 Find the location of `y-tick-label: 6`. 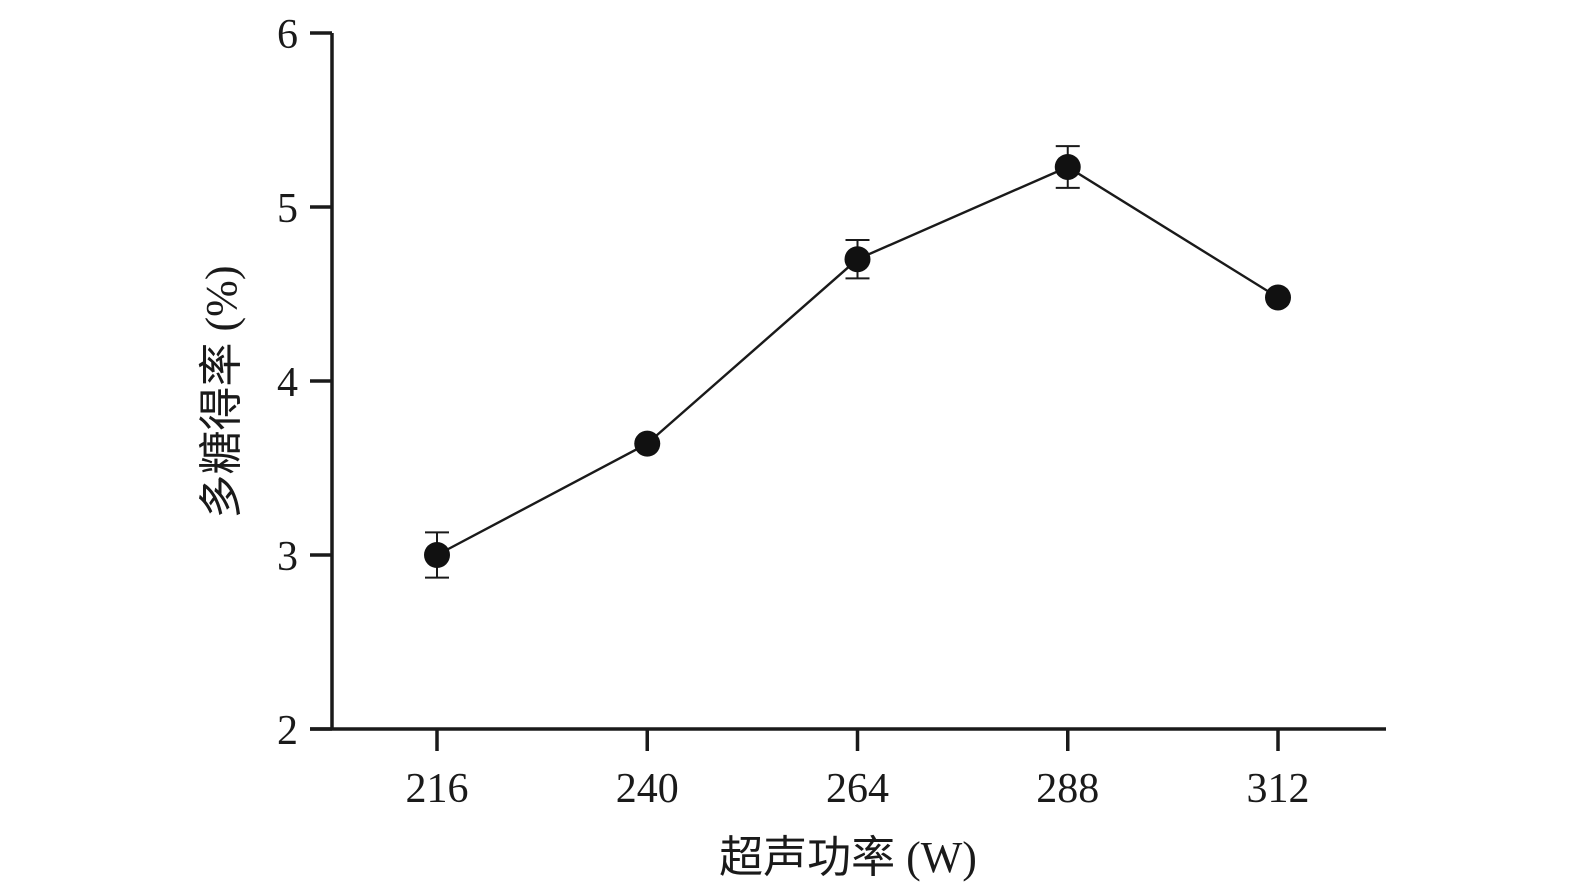

y-tick-label: 6 is located at coordinates (287, 35).